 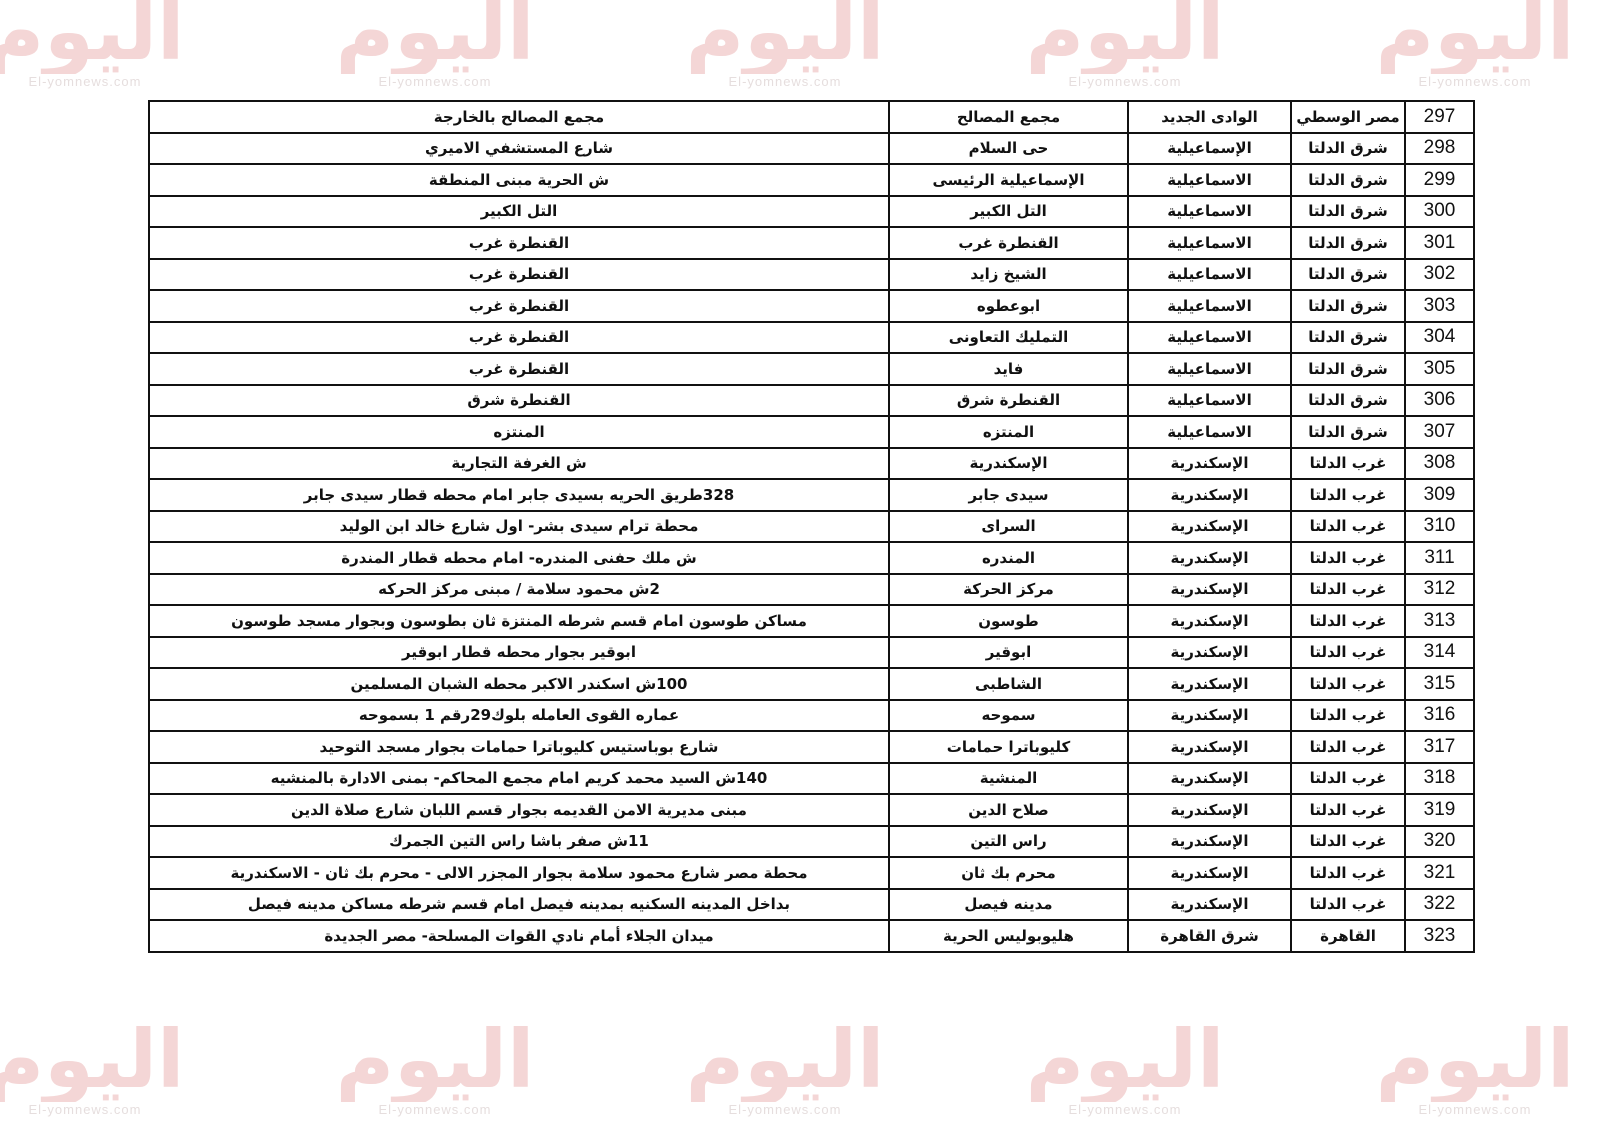 What do you see at coordinates (1008, 337) in the screenshot?
I see `office-cell: التمليك التعاونى` at bounding box center [1008, 337].